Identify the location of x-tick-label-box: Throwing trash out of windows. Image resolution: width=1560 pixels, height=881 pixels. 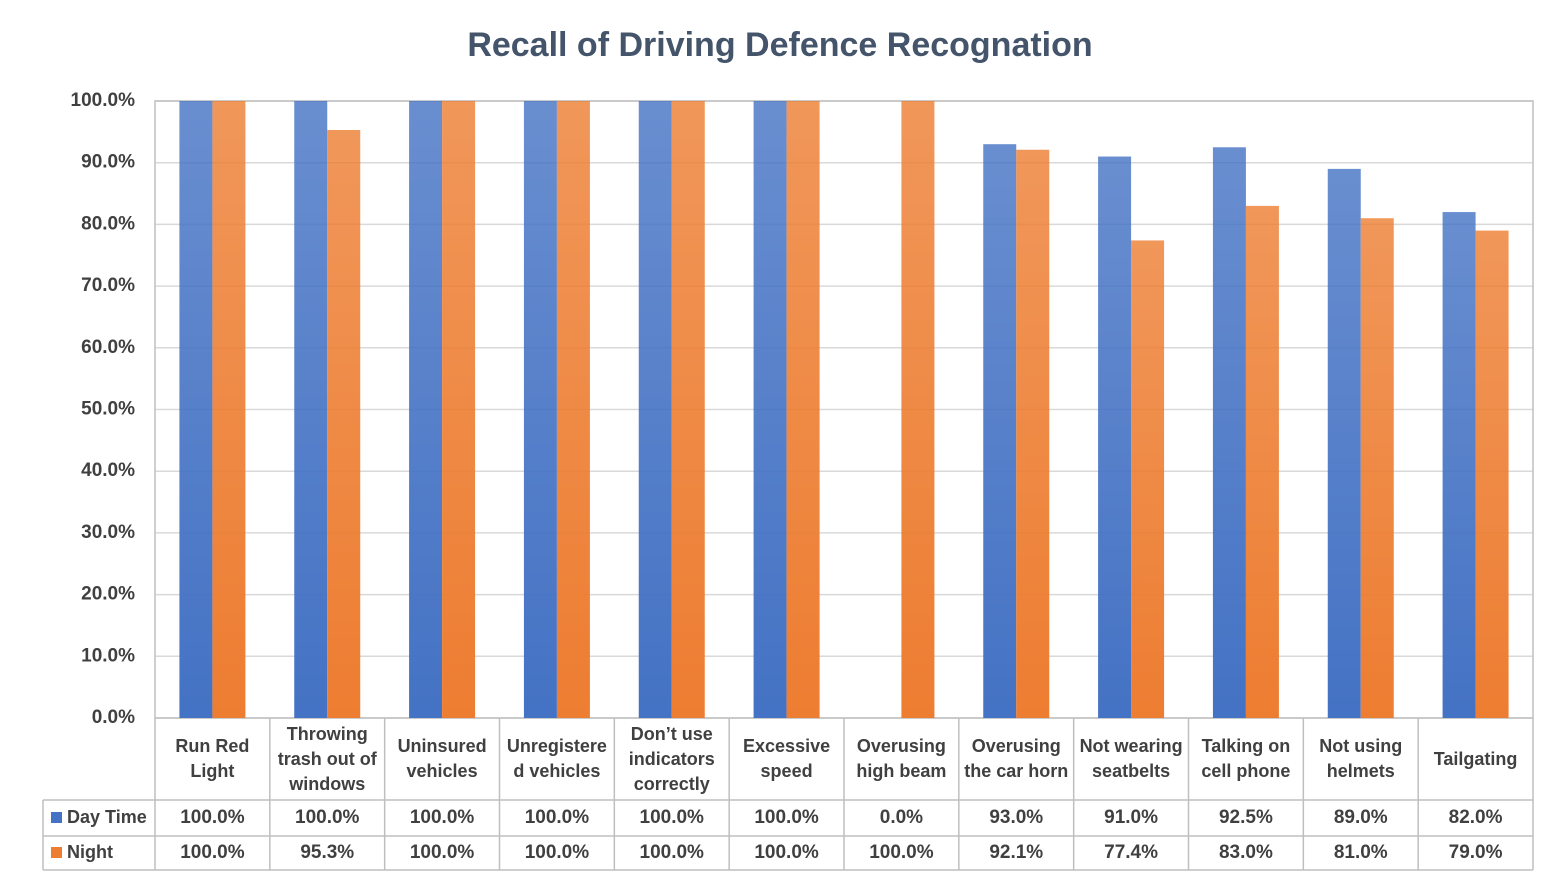
(327, 758).